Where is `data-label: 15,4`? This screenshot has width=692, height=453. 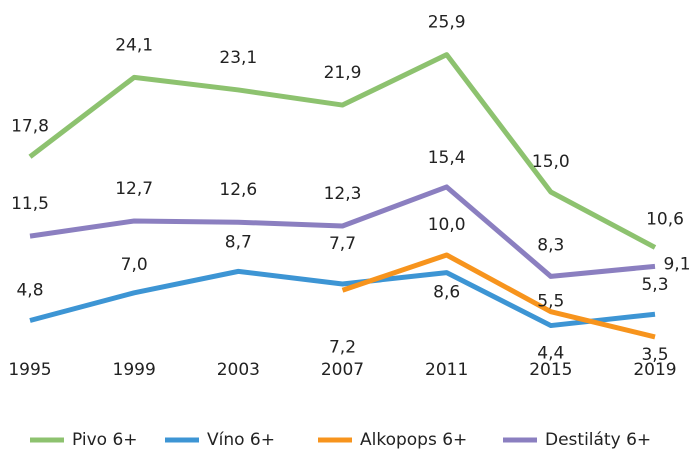
data-label: 15,4 is located at coordinates (447, 158).